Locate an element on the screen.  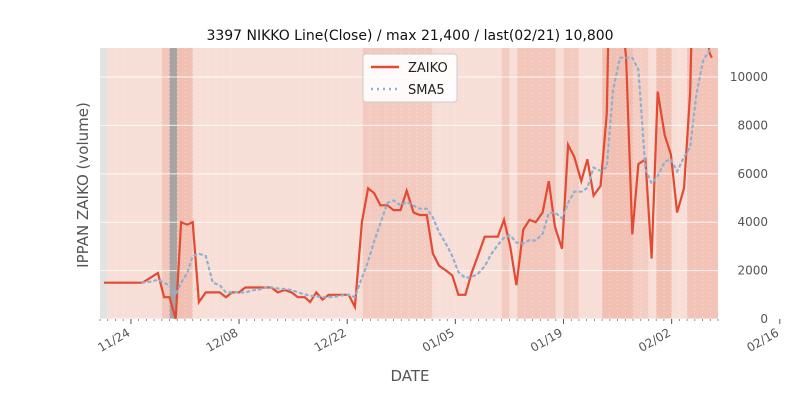
x-tick-label: 01/19 is located at coordinates (546, 339).